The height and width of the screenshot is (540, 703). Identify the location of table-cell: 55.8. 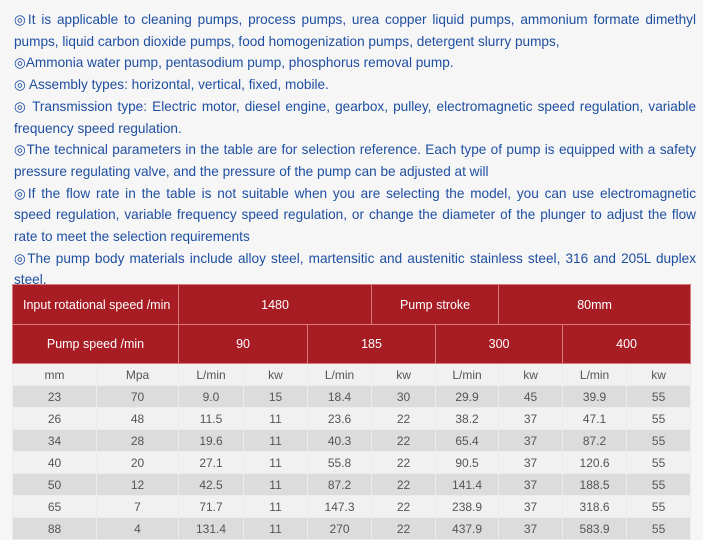
(340, 462).